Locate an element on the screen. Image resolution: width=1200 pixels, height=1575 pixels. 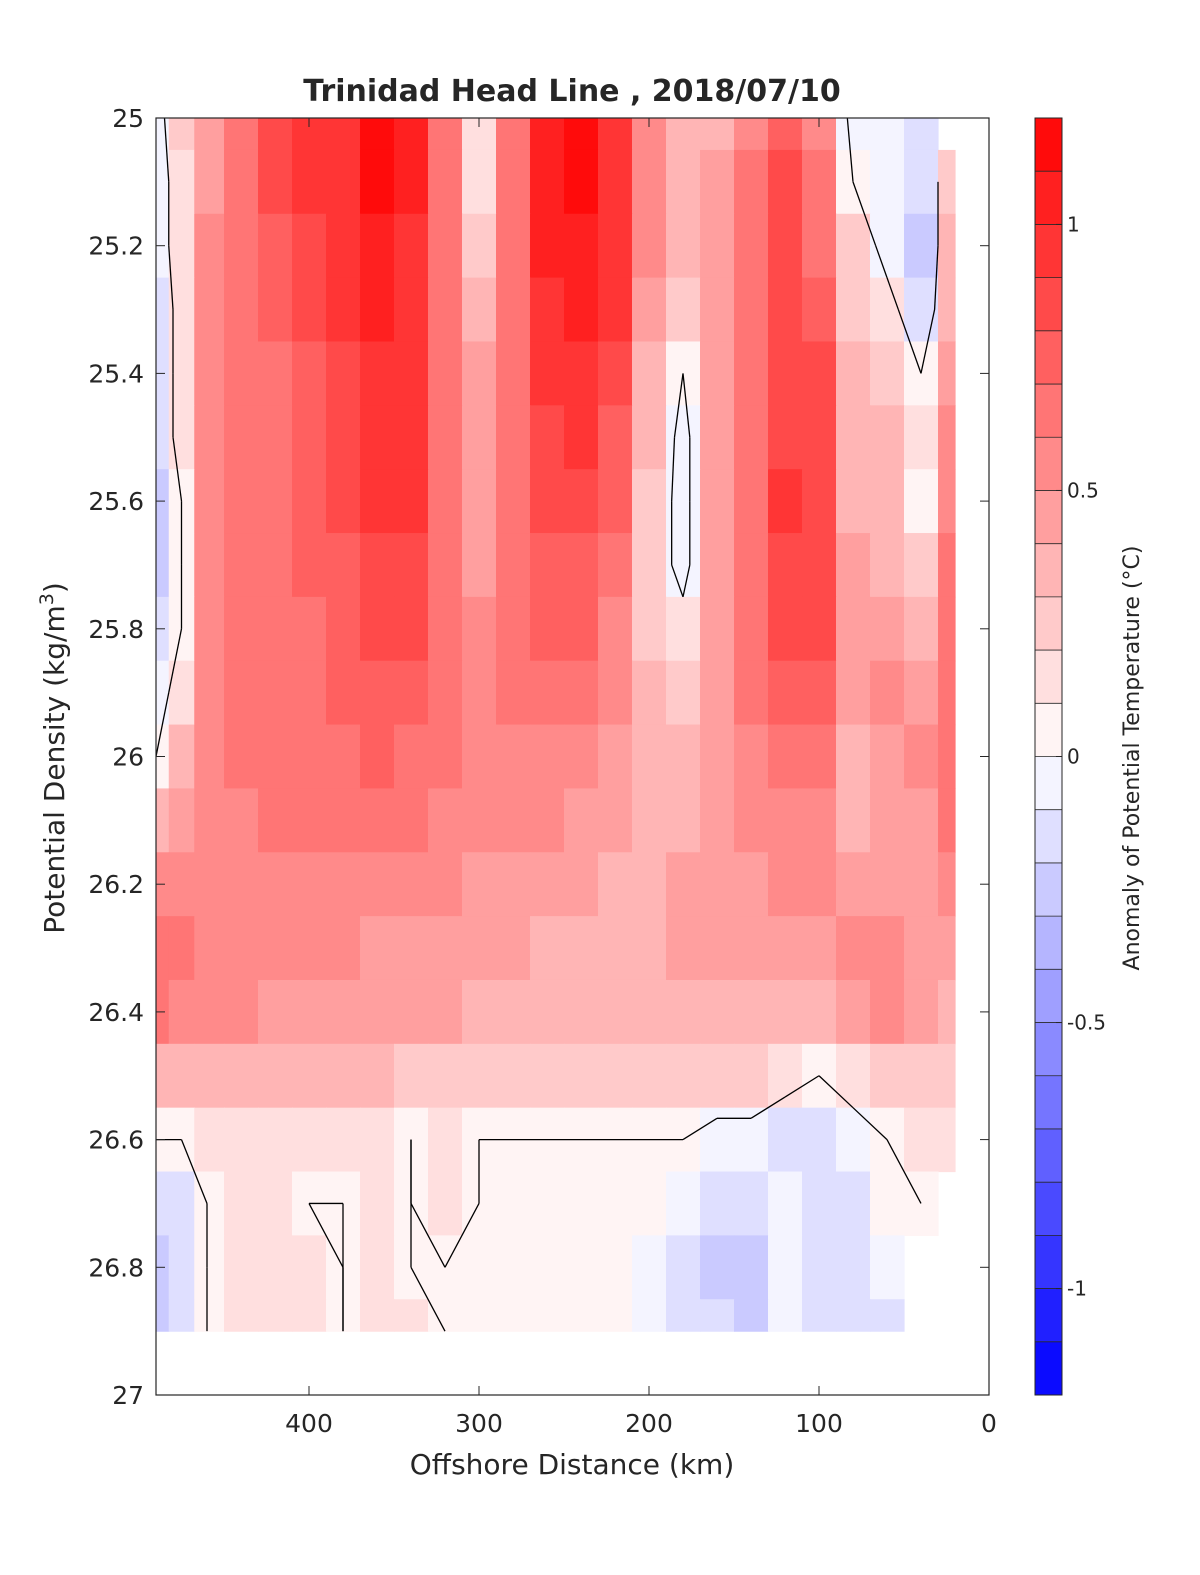
y-axis-label-superscript: 3 is located at coordinates (47, 599).